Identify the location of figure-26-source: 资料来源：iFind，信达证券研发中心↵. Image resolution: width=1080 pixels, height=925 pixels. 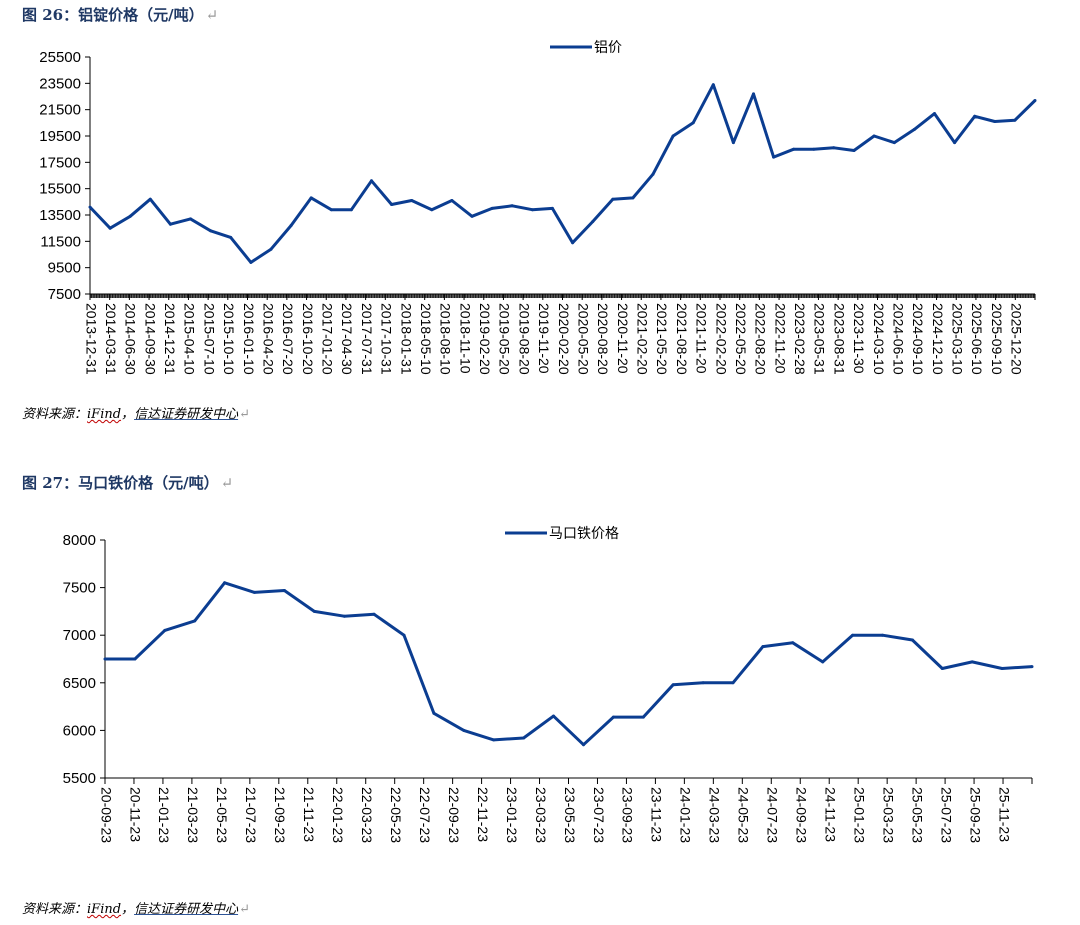
(136, 412).